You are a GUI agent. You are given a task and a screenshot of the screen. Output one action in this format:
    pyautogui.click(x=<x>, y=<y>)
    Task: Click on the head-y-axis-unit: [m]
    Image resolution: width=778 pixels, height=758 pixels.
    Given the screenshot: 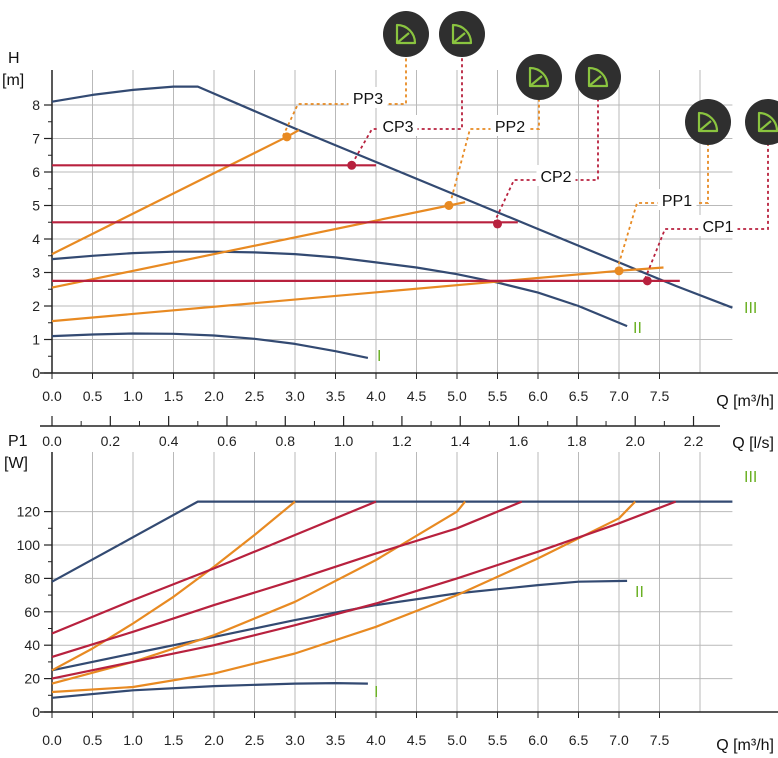 What is the action you would take?
    pyautogui.click(x=13, y=80)
    